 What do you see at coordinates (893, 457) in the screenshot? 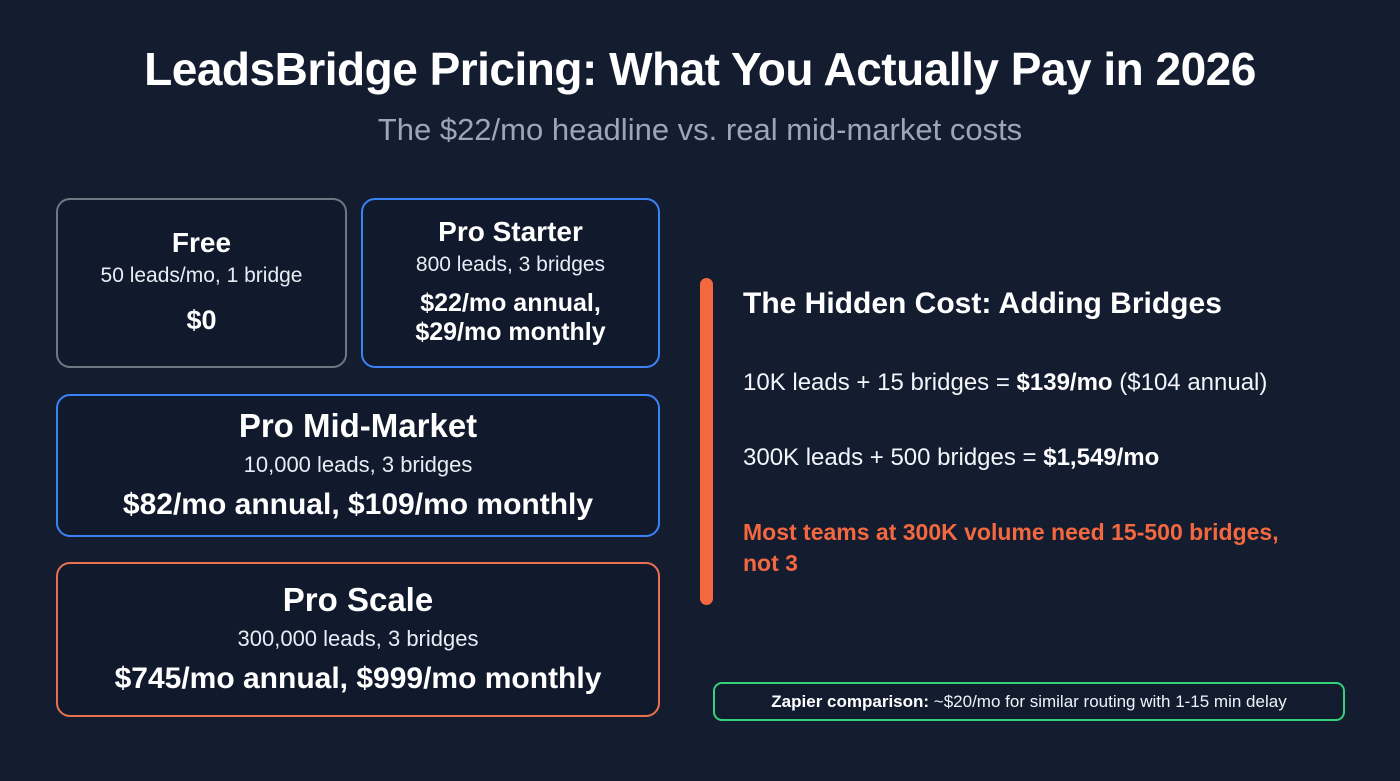
I see `stat-prefix: 300K leads + 500 bridges =` at bounding box center [893, 457].